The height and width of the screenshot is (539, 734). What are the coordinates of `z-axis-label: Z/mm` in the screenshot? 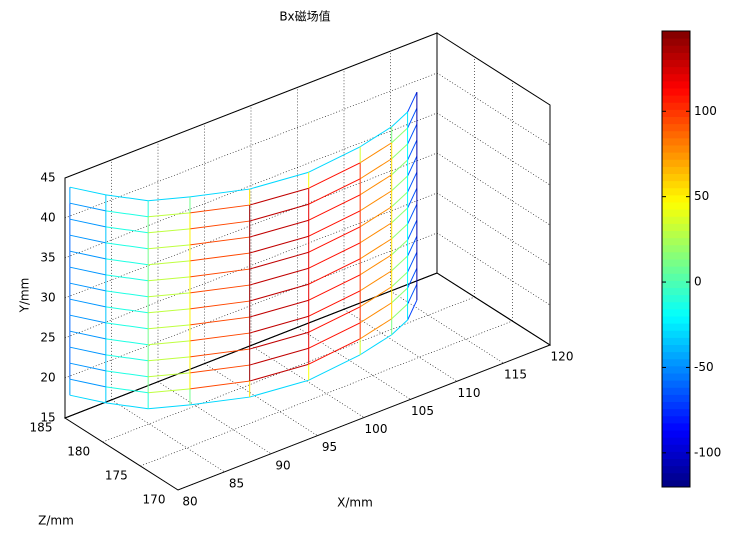 It's located at (56, 521).